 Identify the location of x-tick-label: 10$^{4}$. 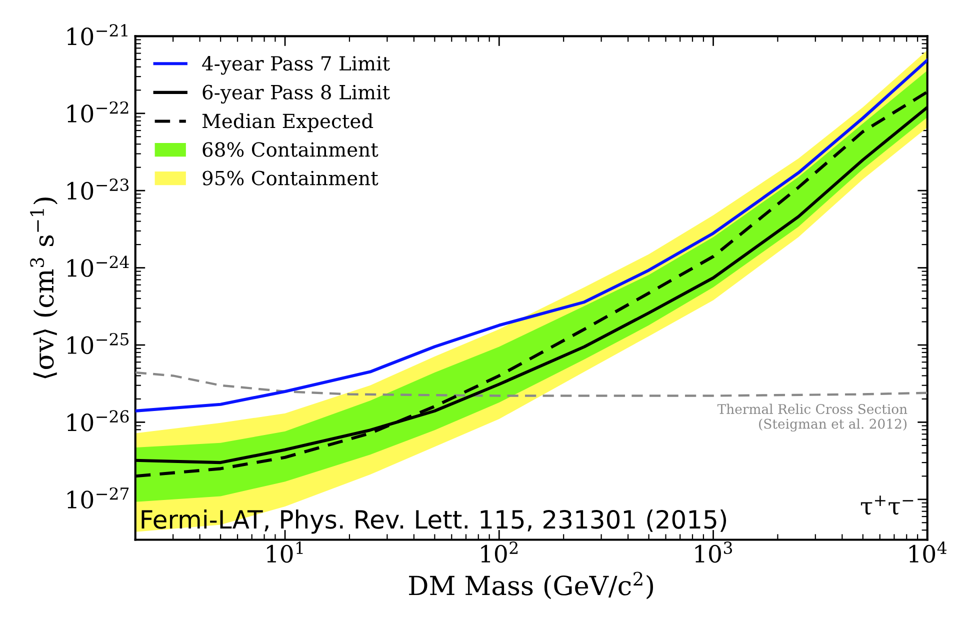
(928, 552).